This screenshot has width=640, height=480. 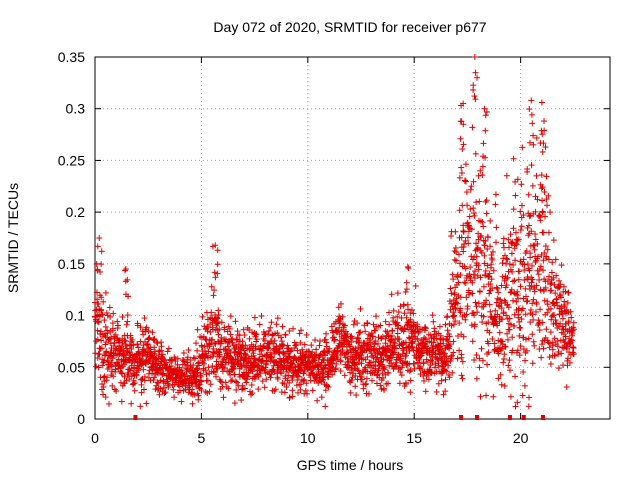 What do you see at coordinates (71, 160) in the screenshot?
I see `y-tick-label: 0.25` at bounding box center [71, 160].